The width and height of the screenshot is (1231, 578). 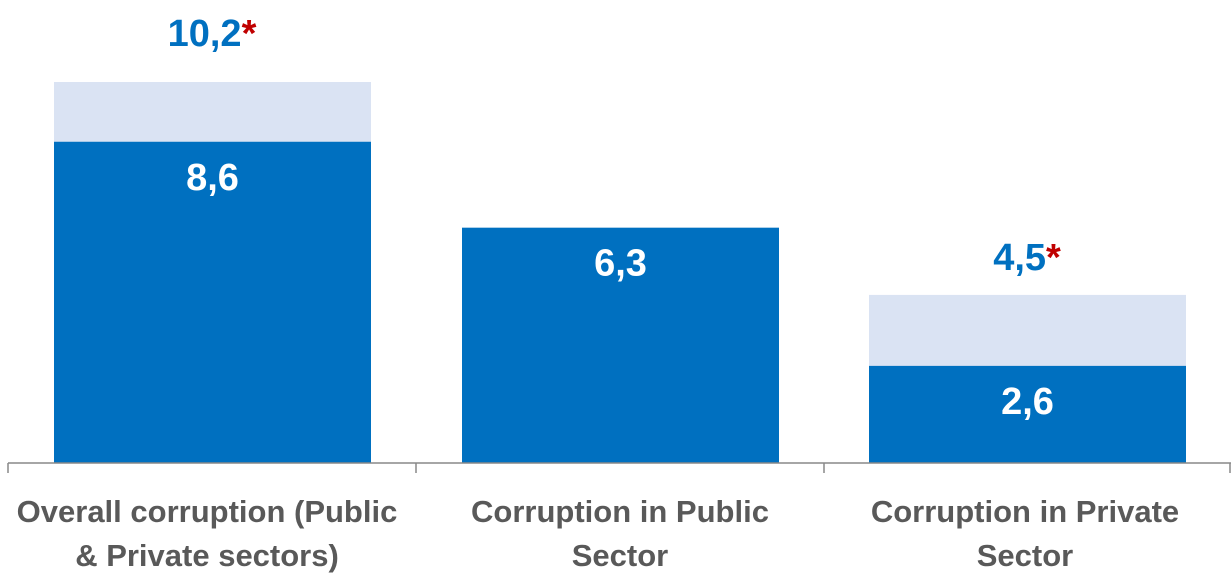 I want to click on x-axis, so click(x=619, y=467).